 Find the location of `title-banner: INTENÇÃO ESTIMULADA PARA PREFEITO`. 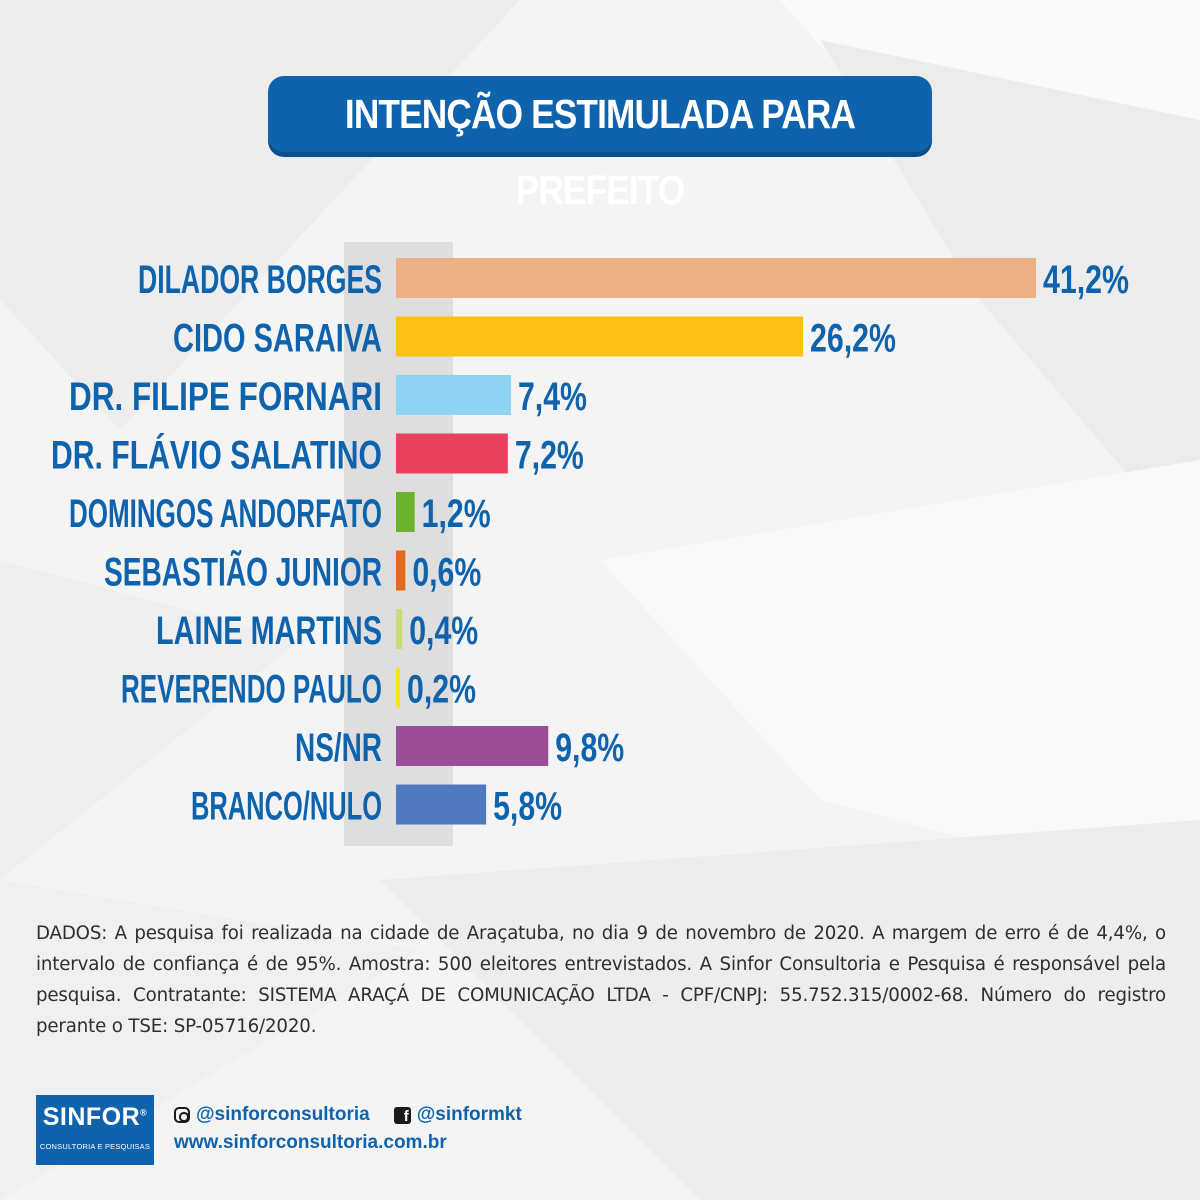

title-banner: INTENÇÃO ESTIMULADA PARA PREFEITO is located at coordinates (600, 144).